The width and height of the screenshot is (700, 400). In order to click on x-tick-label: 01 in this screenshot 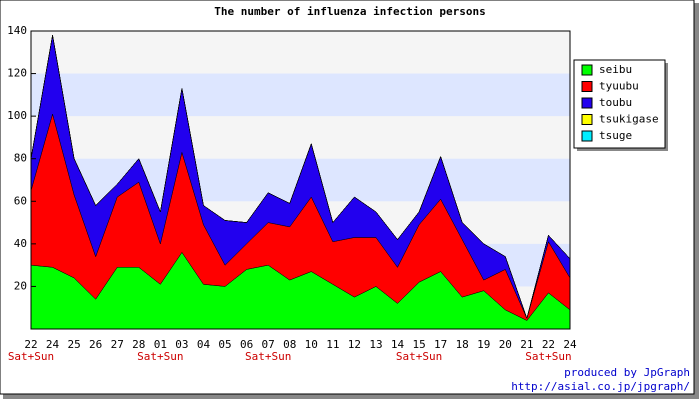, I will do `click(160, 344)`.